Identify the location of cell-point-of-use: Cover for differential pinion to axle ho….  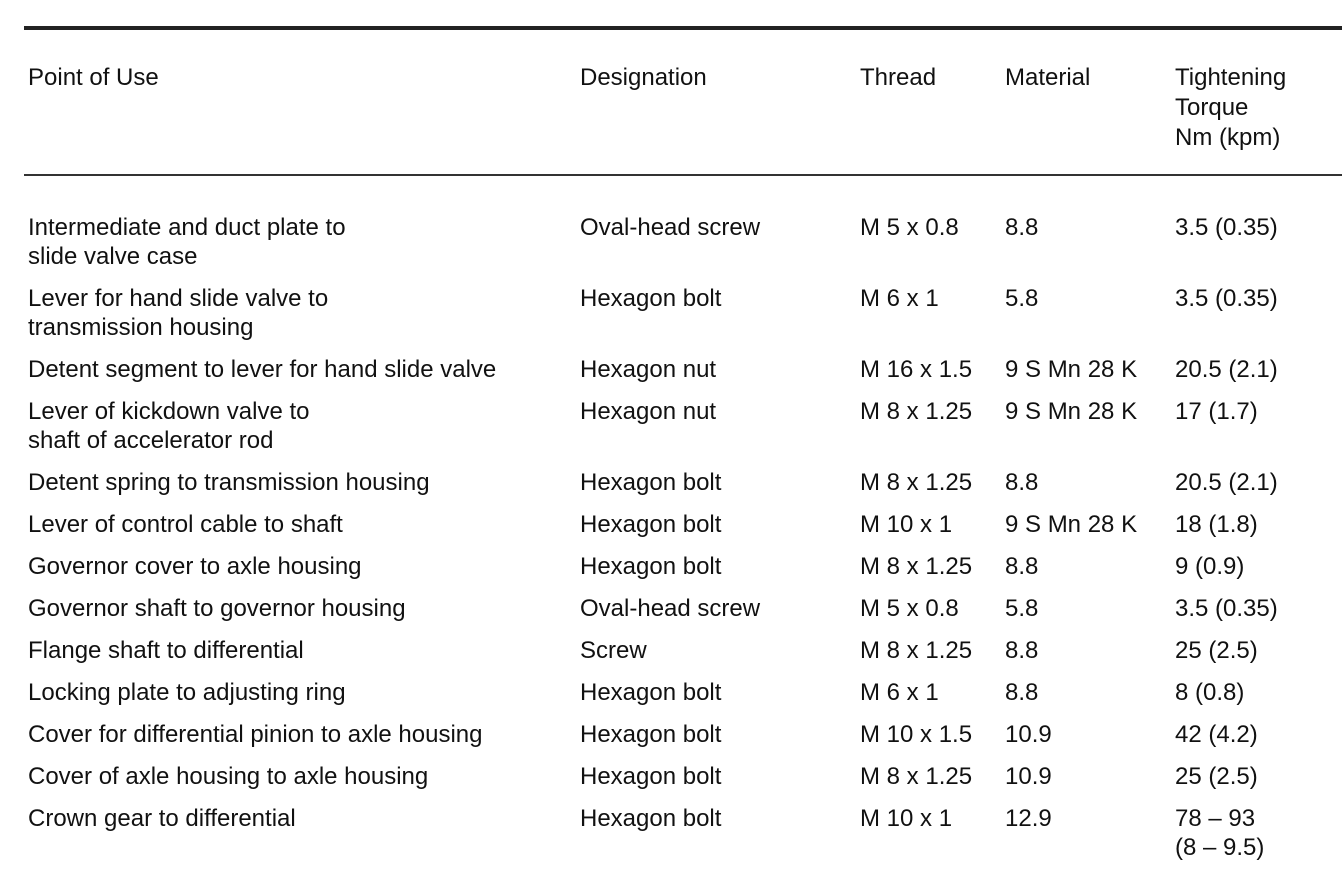
(255, 734).